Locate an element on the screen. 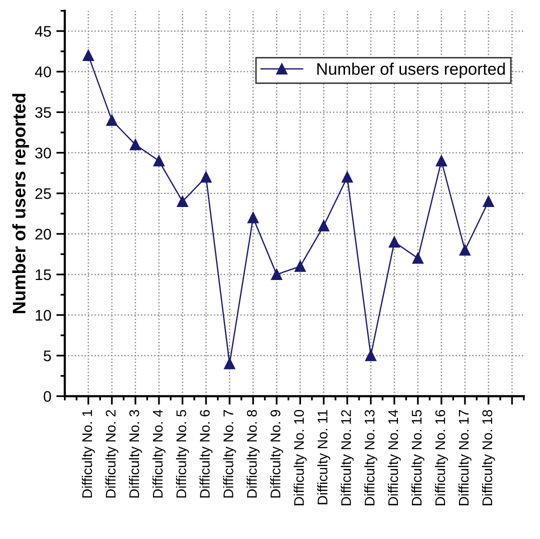 Image resolution: width=540 pixels, height=539 pixels. y-tick-label: 25 is located at coordinates (43, 194).